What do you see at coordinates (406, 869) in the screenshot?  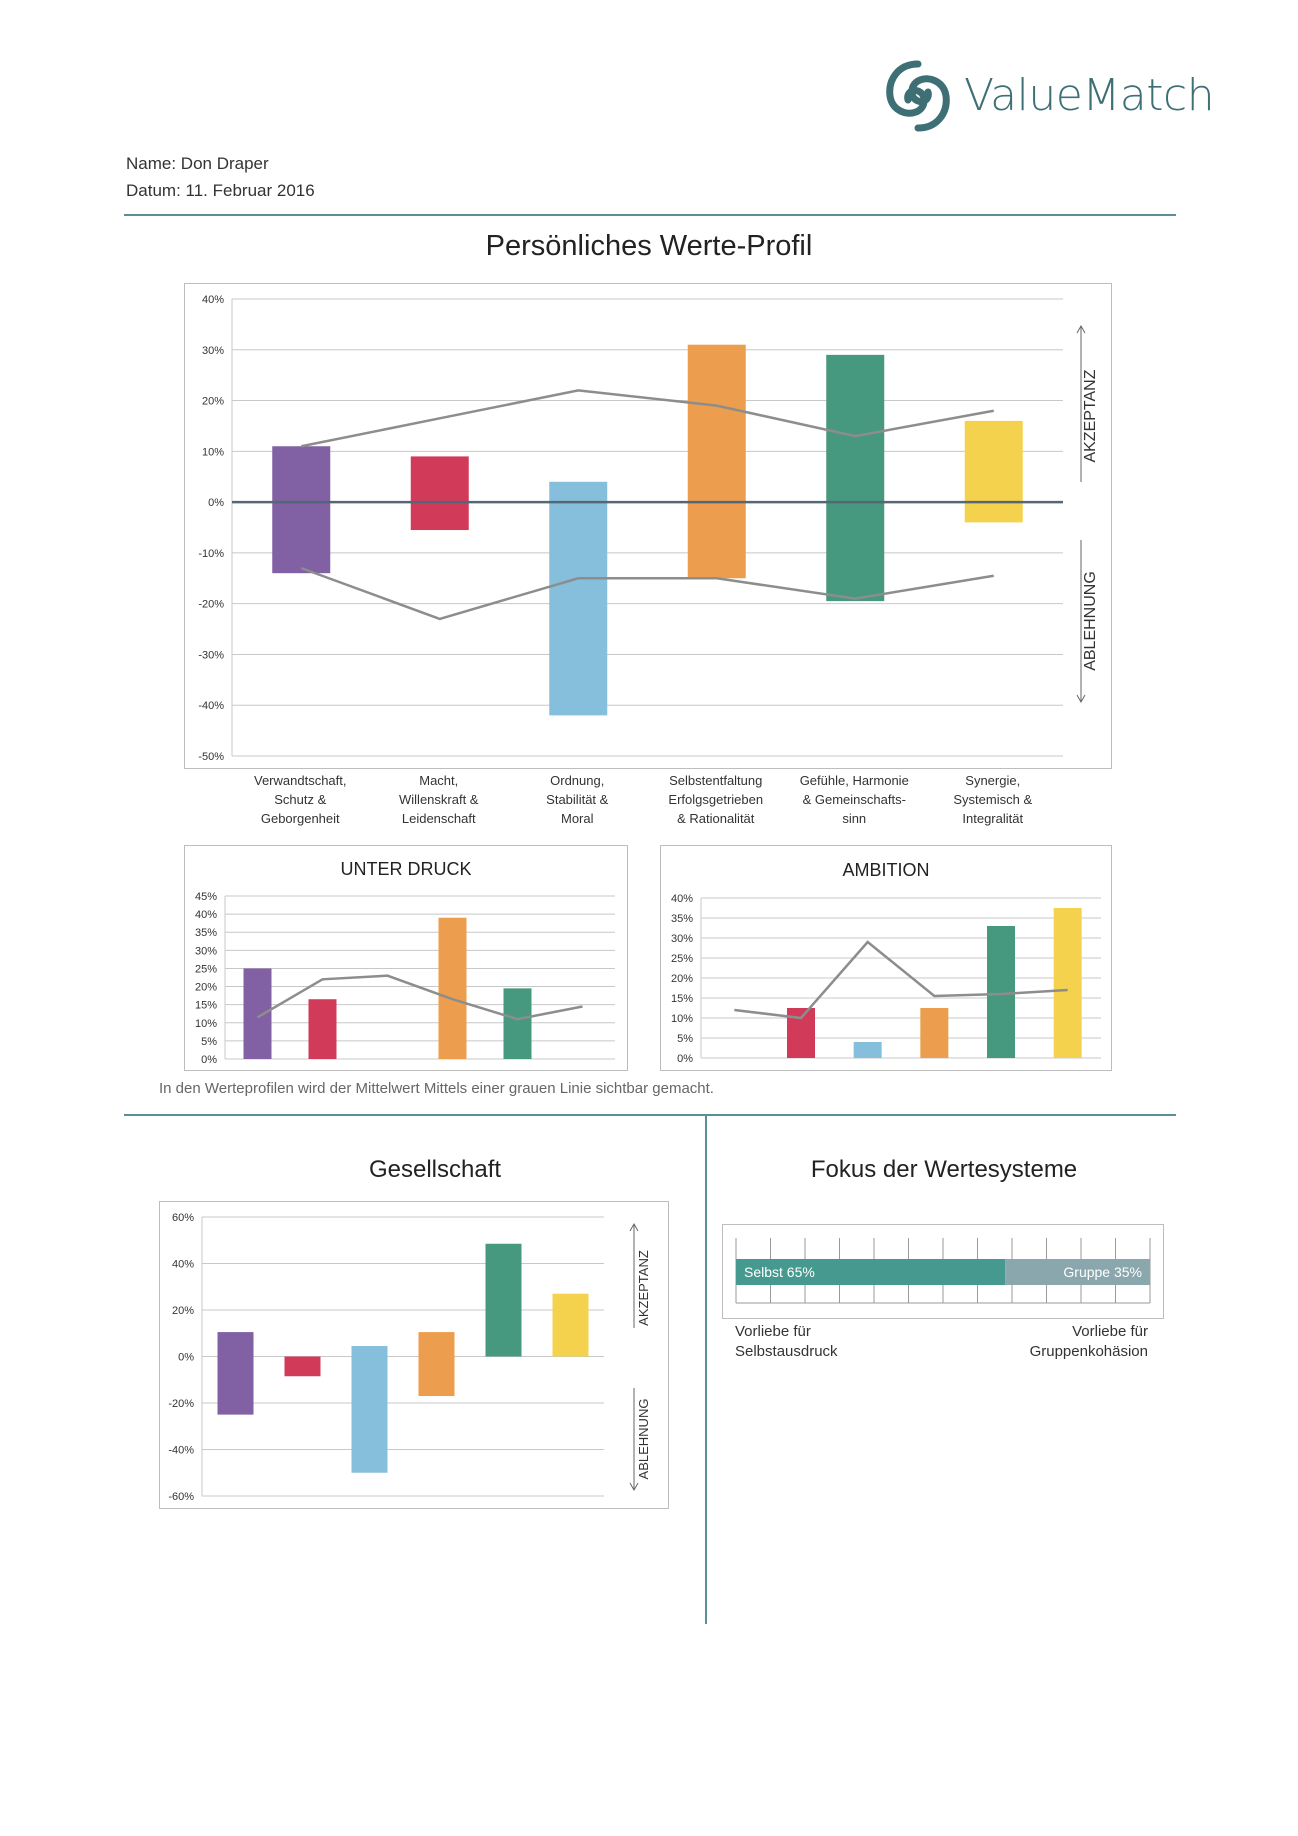 I see `unter-druck-title: UNTER DRUCK` at bounding box center [406, 869].